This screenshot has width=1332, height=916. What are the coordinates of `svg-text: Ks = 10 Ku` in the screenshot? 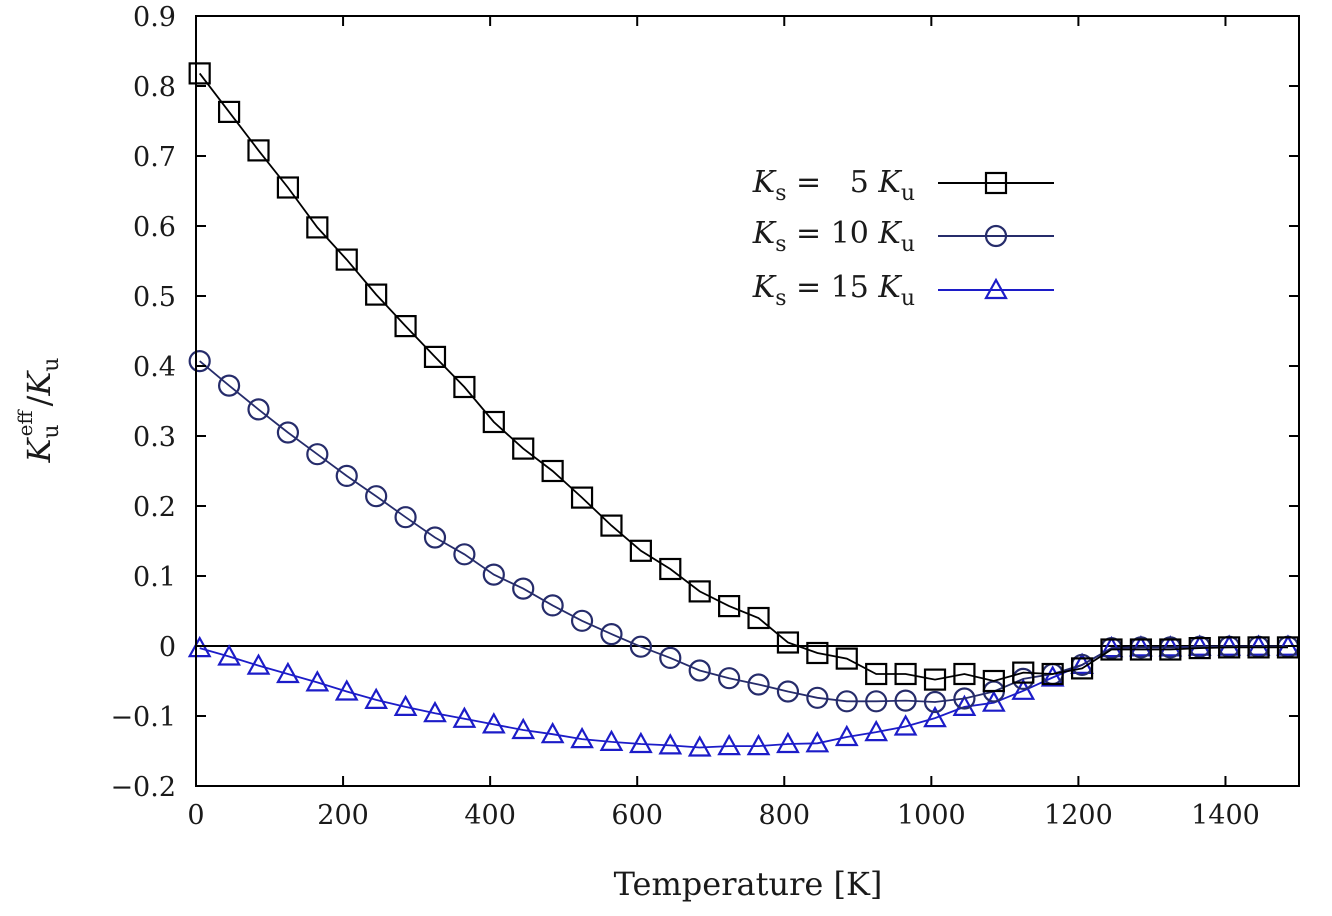 It's located at (833, 236).